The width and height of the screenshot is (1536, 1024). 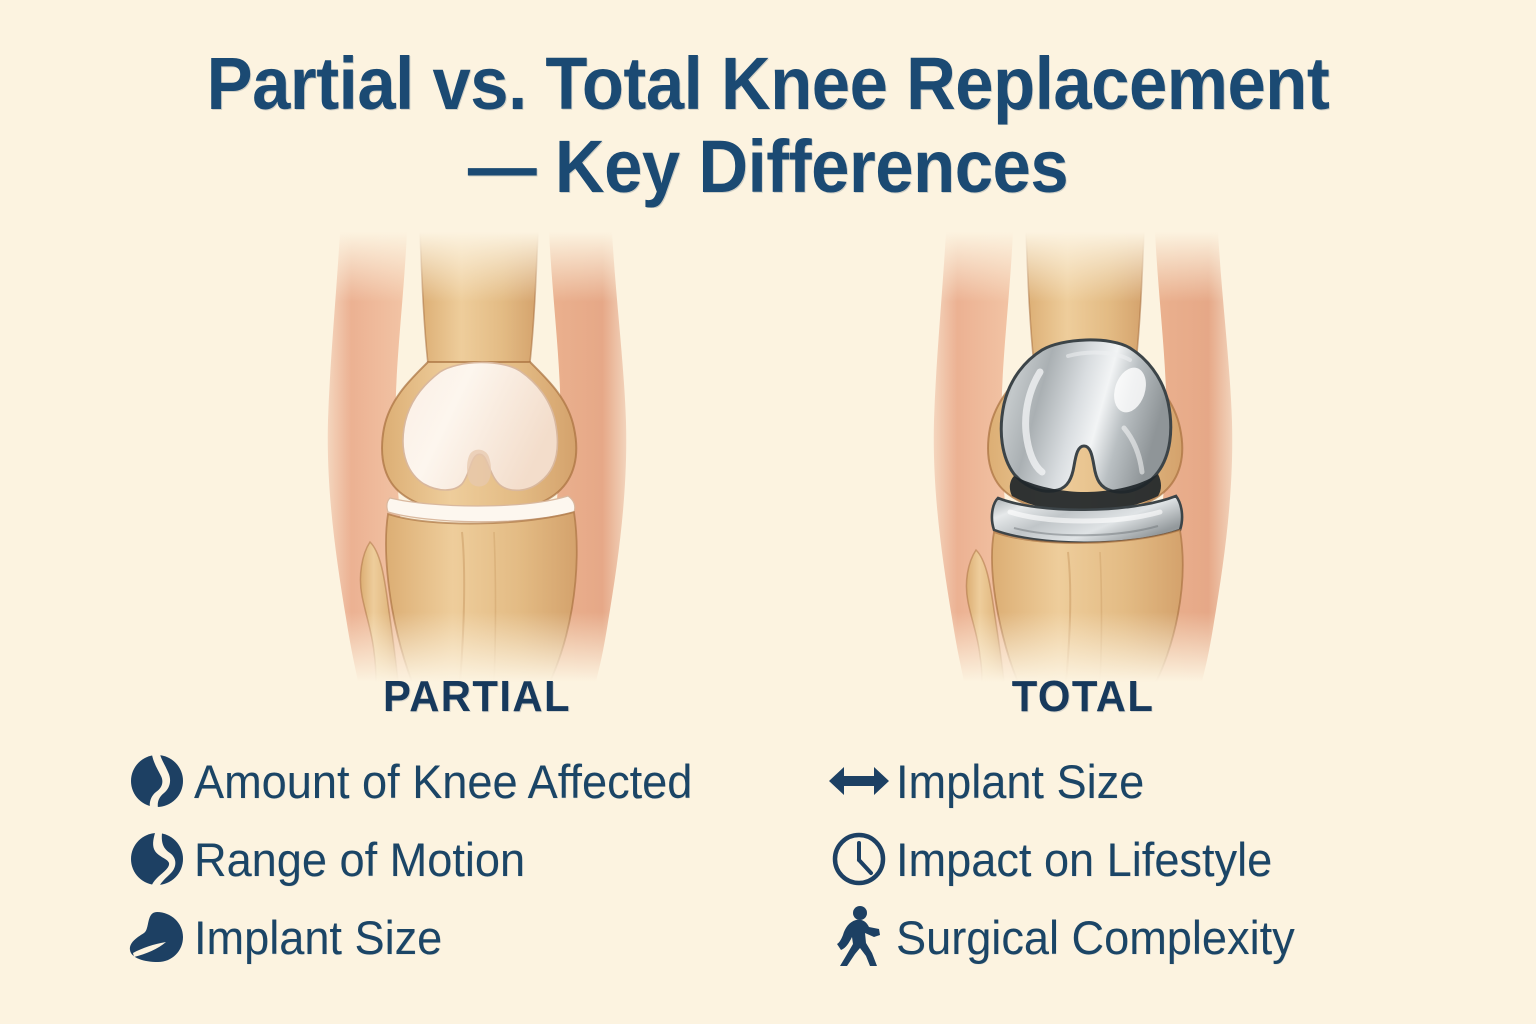 I want to click on double-arrow-icon, so click(x=859, y=781).